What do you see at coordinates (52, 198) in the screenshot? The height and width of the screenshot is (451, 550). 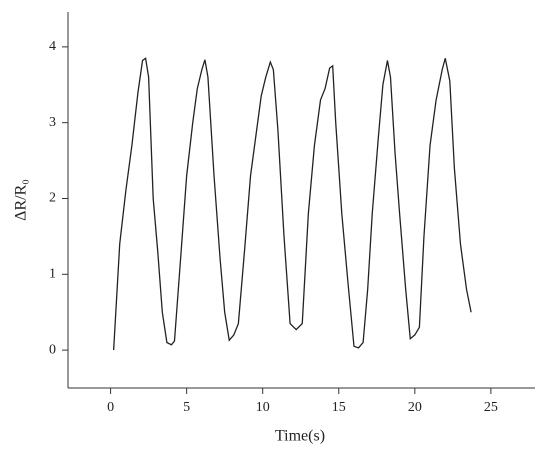 I see `y-tick-label: 2` at bounding box center [52, 198].